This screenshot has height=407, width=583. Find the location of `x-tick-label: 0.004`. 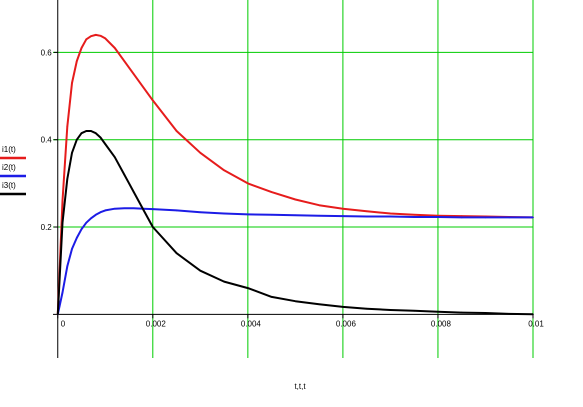

x-tick-label: 0.004 is located at coordinates (251, 323).